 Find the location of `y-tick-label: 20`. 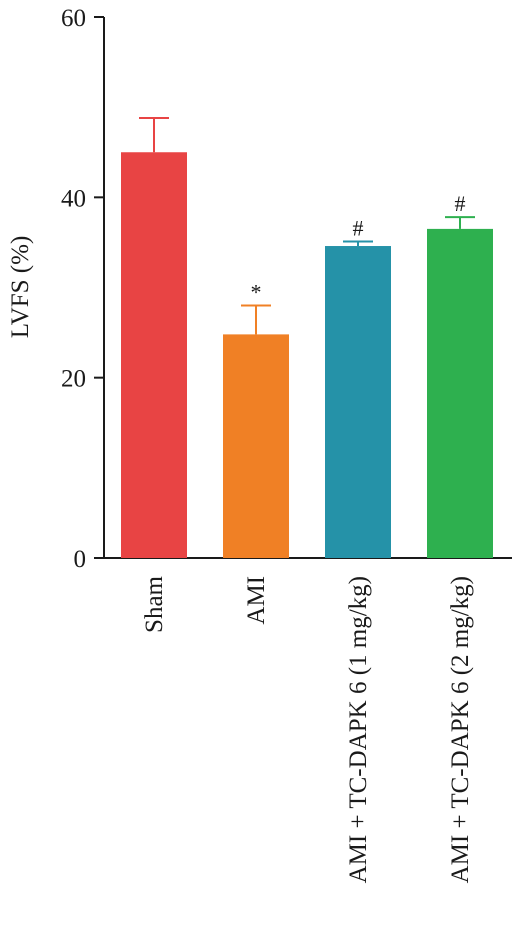

y-tick-label: 20 is located at coordinates (73, 379).